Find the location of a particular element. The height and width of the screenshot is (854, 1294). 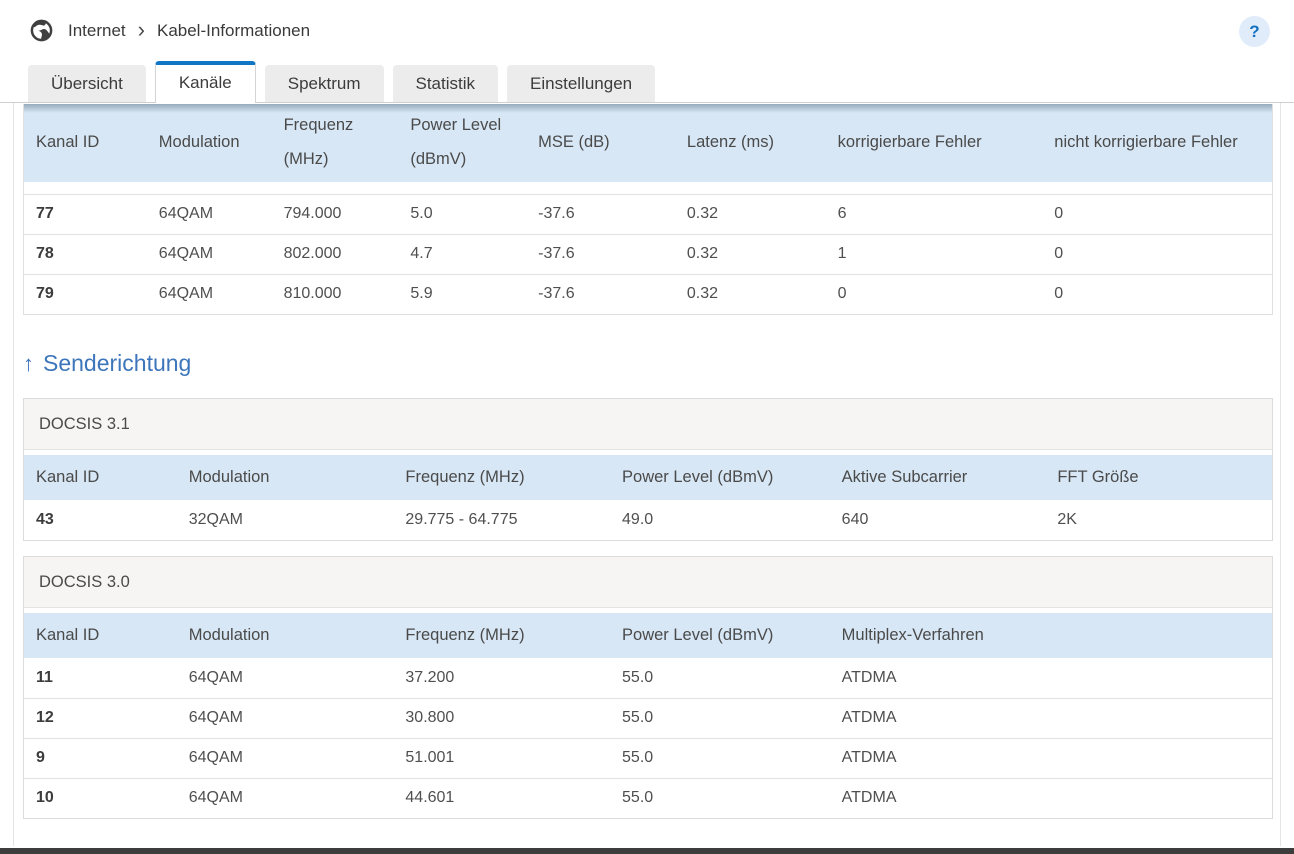

tab-spektrum: Spektrum is located at coordinates (324, 83).